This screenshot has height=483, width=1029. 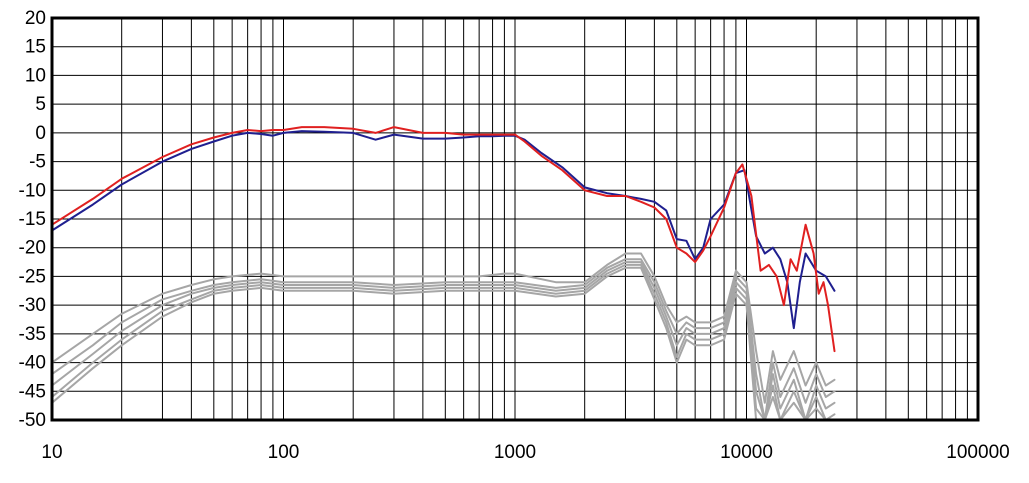 I want to click on y-tick-label: -10, so click(x=32, y=190).